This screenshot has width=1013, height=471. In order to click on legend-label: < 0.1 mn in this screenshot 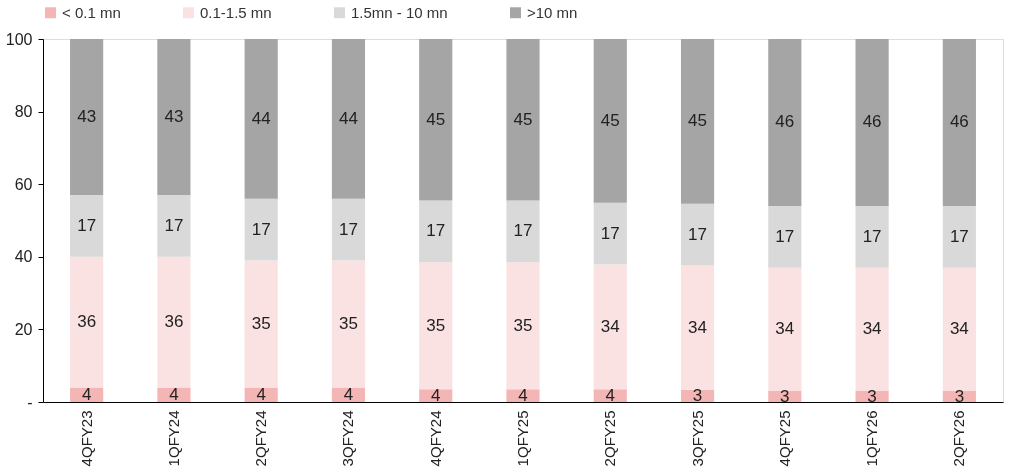, I will do `click(91, 12)`.